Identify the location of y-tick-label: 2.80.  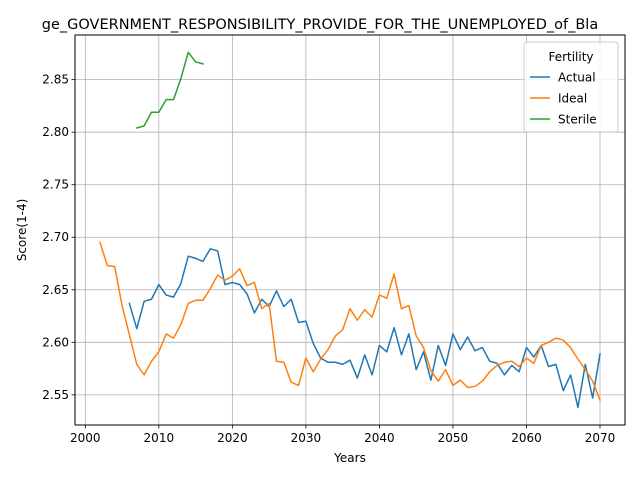
(55, 132).